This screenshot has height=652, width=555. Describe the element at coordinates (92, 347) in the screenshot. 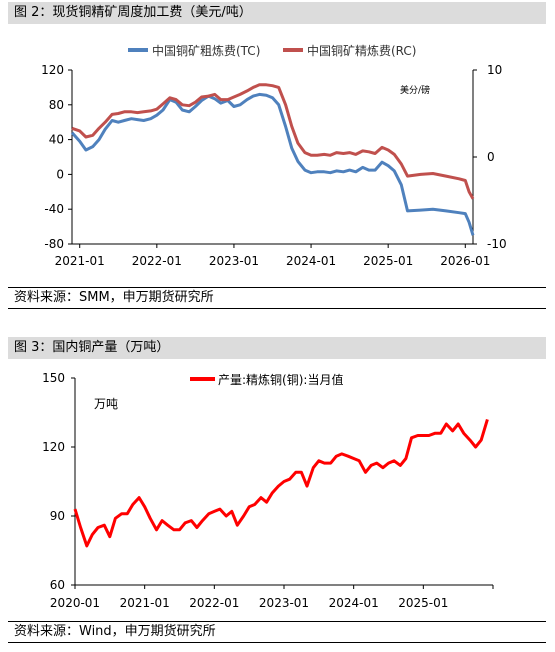

I see `figure-3-title: 图 3：国内铜产量（万吨）` at that location.